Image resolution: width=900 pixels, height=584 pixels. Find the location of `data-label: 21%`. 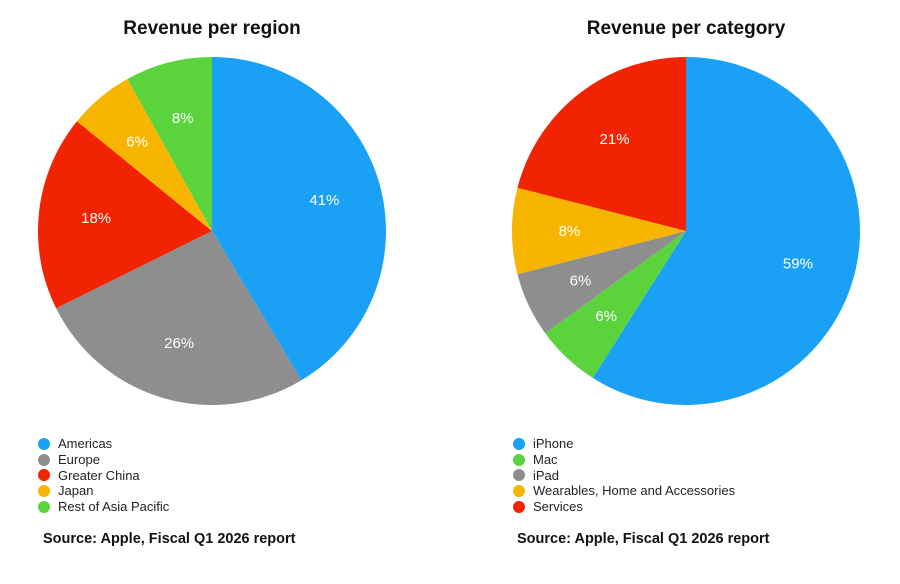

data-label: 21% is located at coordinates (615, 139).